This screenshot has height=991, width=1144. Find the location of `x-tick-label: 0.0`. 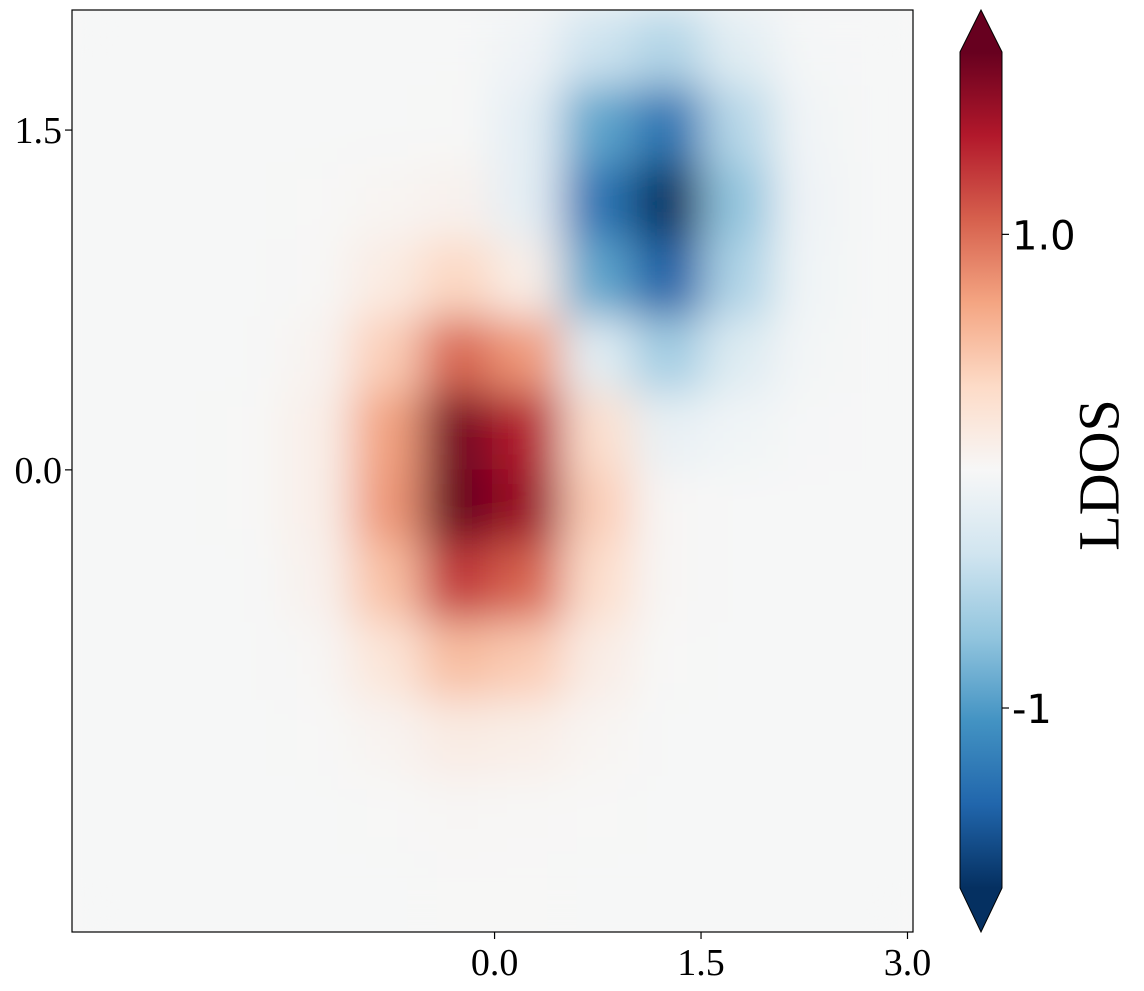

x-tick-label: 0.0 is located at coordinates (495, 963).